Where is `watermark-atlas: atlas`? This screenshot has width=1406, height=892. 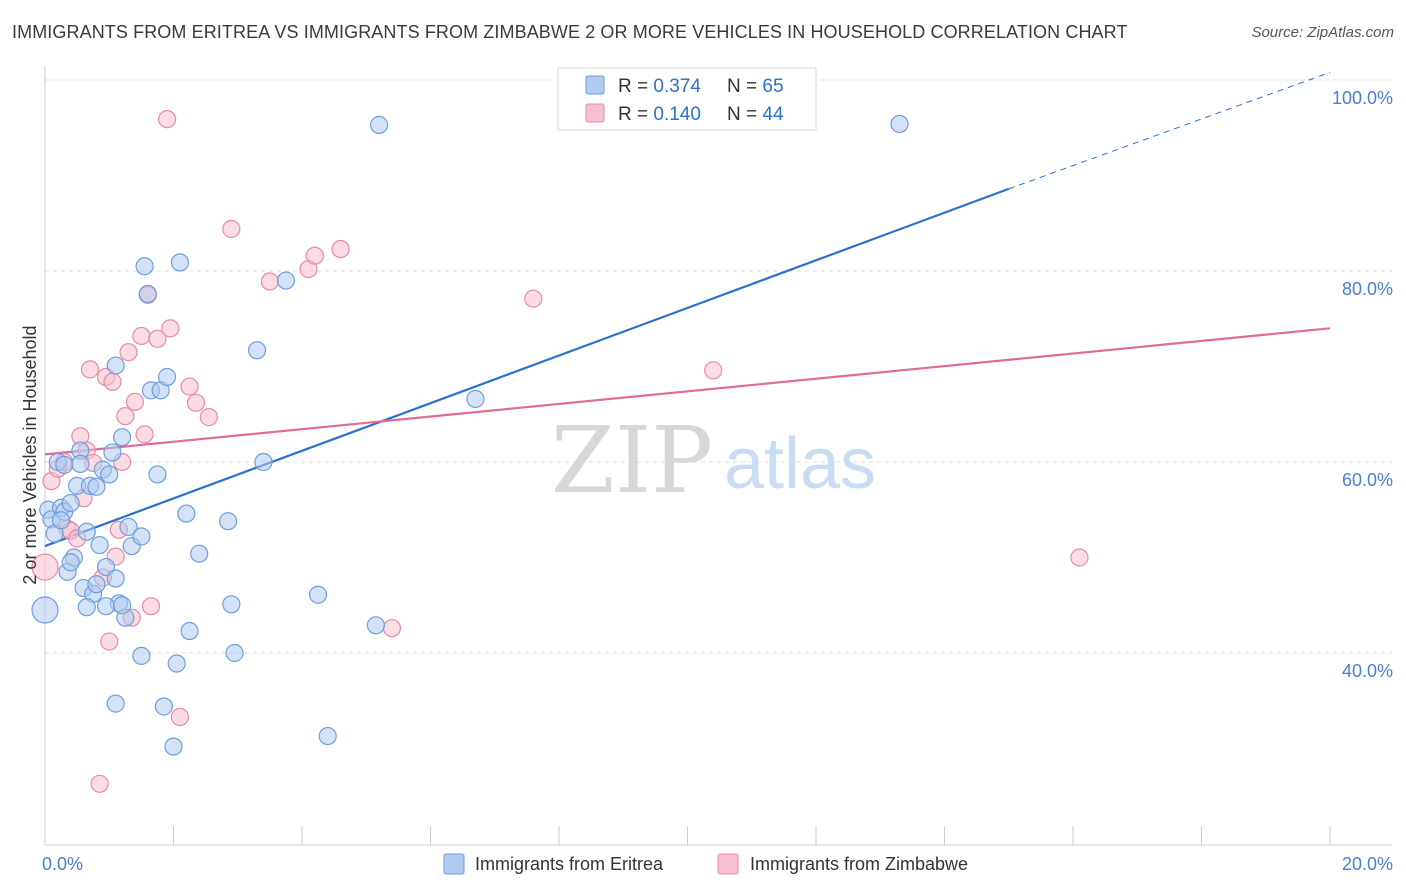
watermark-atlas: atlas is located at coordinates (800, 464).